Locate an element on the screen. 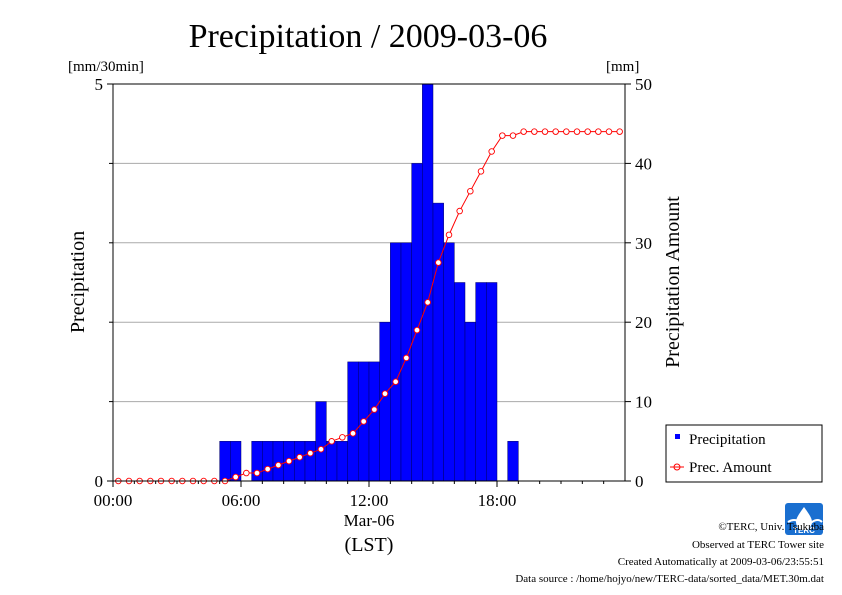 The image size is (842, 595). y-axis-unit: [mm/30min] is located at coordinates (106, 67).